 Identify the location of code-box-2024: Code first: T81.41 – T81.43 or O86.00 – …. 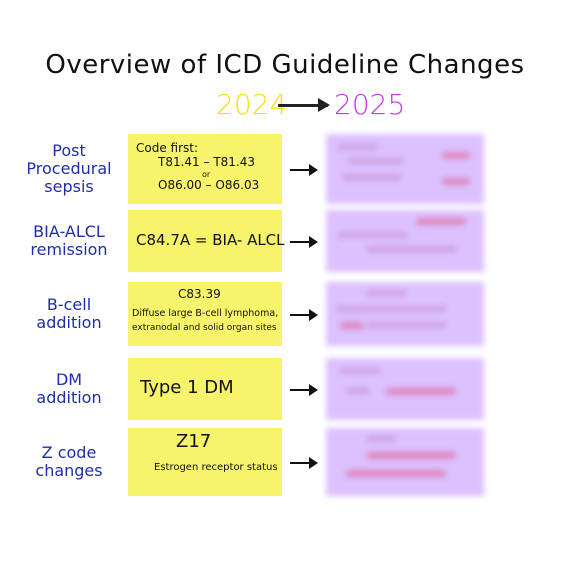
(205, 169).